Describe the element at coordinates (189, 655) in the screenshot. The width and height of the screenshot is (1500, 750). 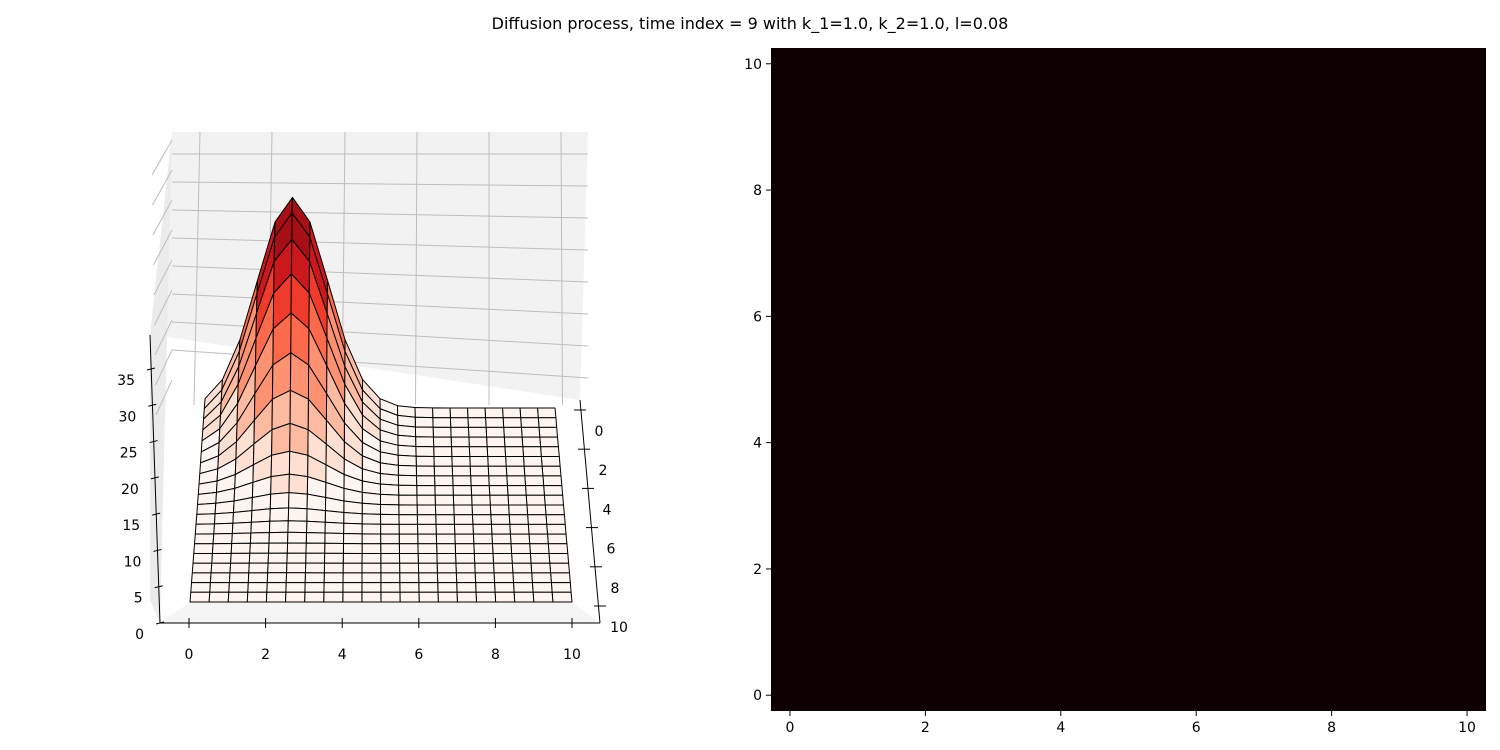
I see `x-tick-label: 0` at that location.